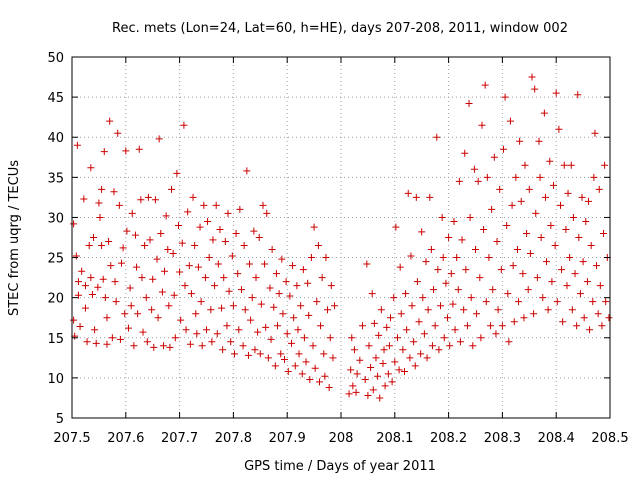 Image resolution: width=640 pixels, height=480 pixels. I want to click on x-tick-label: 208.3, so click(502, 438).